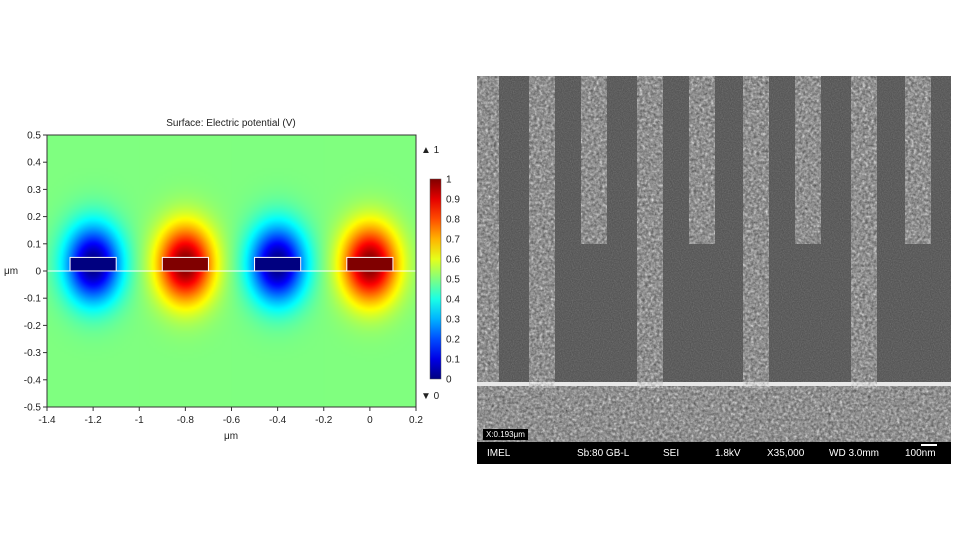  I want to click on colorbar-max-label: ▲ 1, so click(430, 150).